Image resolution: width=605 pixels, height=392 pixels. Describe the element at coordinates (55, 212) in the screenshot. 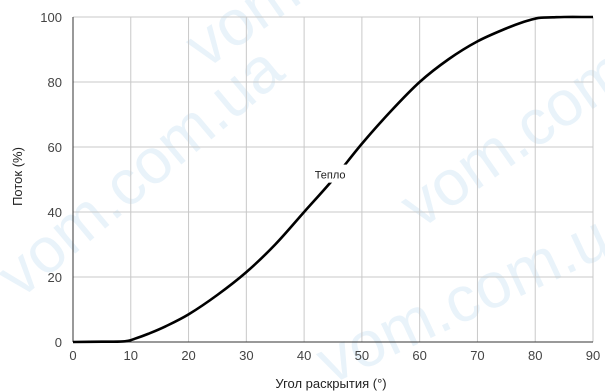

I see `y-tick-label: 40` at that location.